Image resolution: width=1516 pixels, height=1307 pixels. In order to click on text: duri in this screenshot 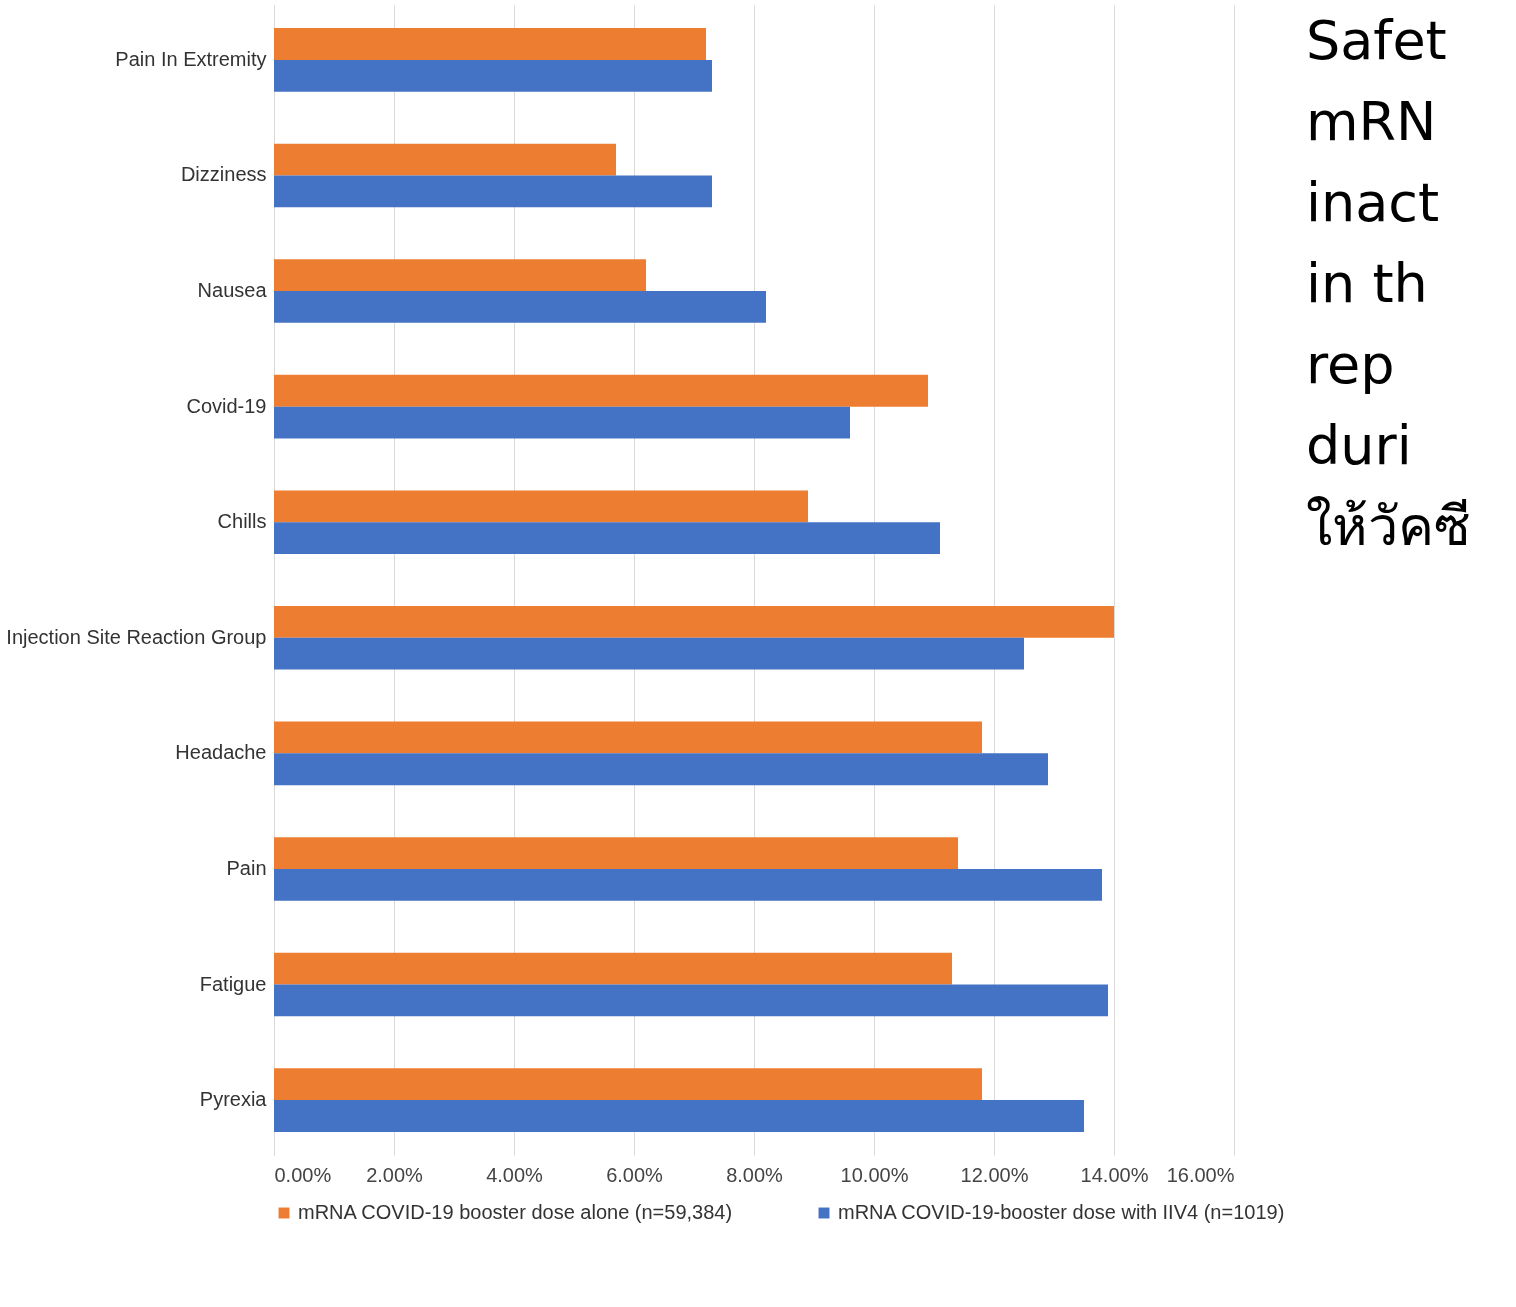, I will do `click(1359, 446)`.